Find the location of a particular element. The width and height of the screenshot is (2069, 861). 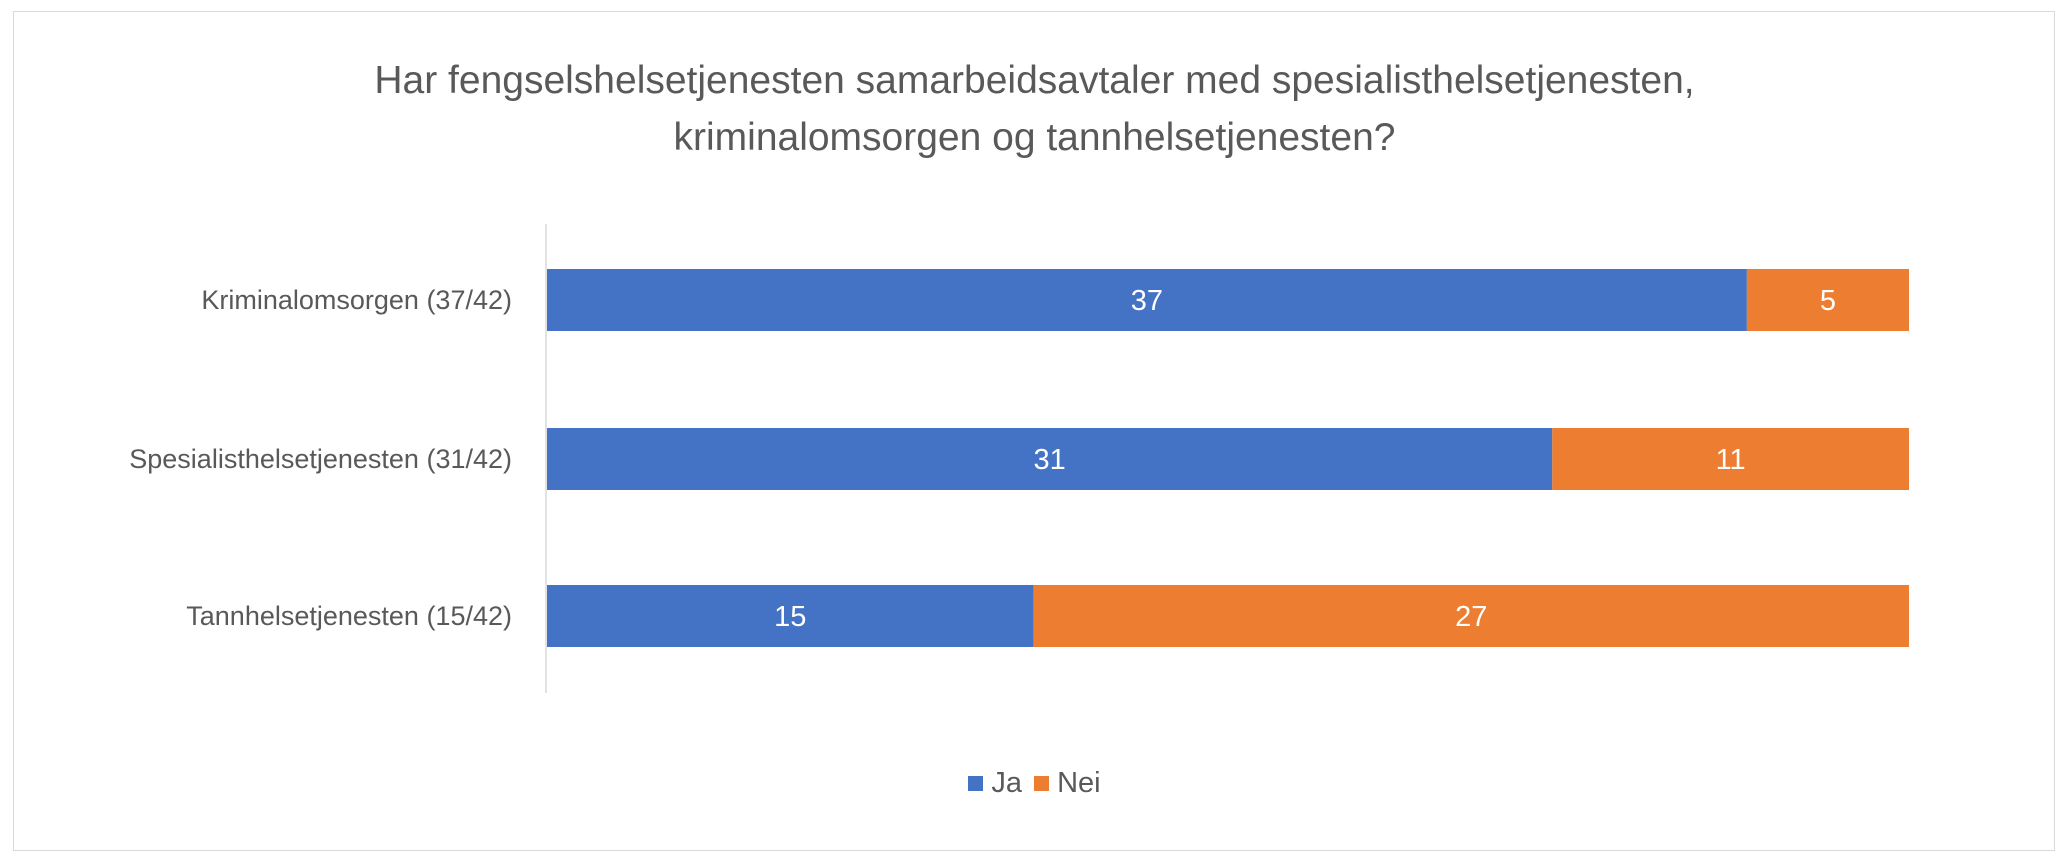

data-label: 15 is located at coordinates (790, 617).